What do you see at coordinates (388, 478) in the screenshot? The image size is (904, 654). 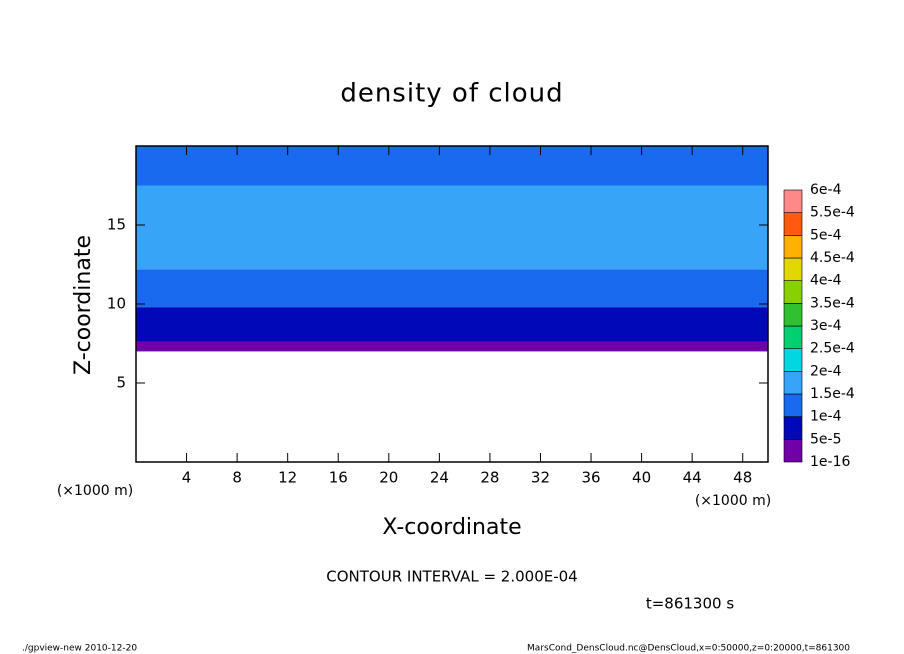 I see `x-tick-label: 20` at bounding box center [388, 478].